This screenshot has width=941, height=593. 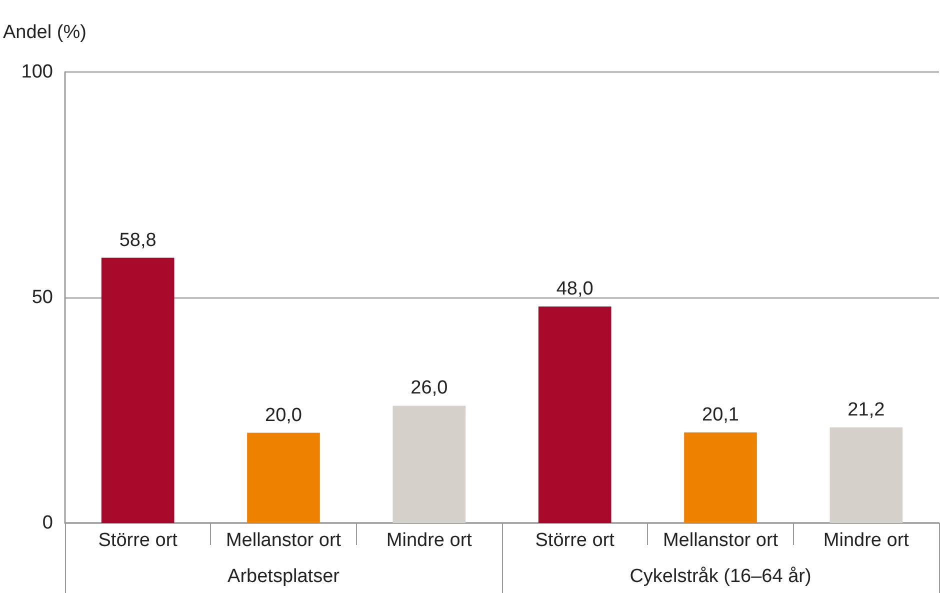 What do you see at coordinates (44, 32) in the screenshot?
I see `y-axis-title: Andel (%)` at bounding box center [44, 32].